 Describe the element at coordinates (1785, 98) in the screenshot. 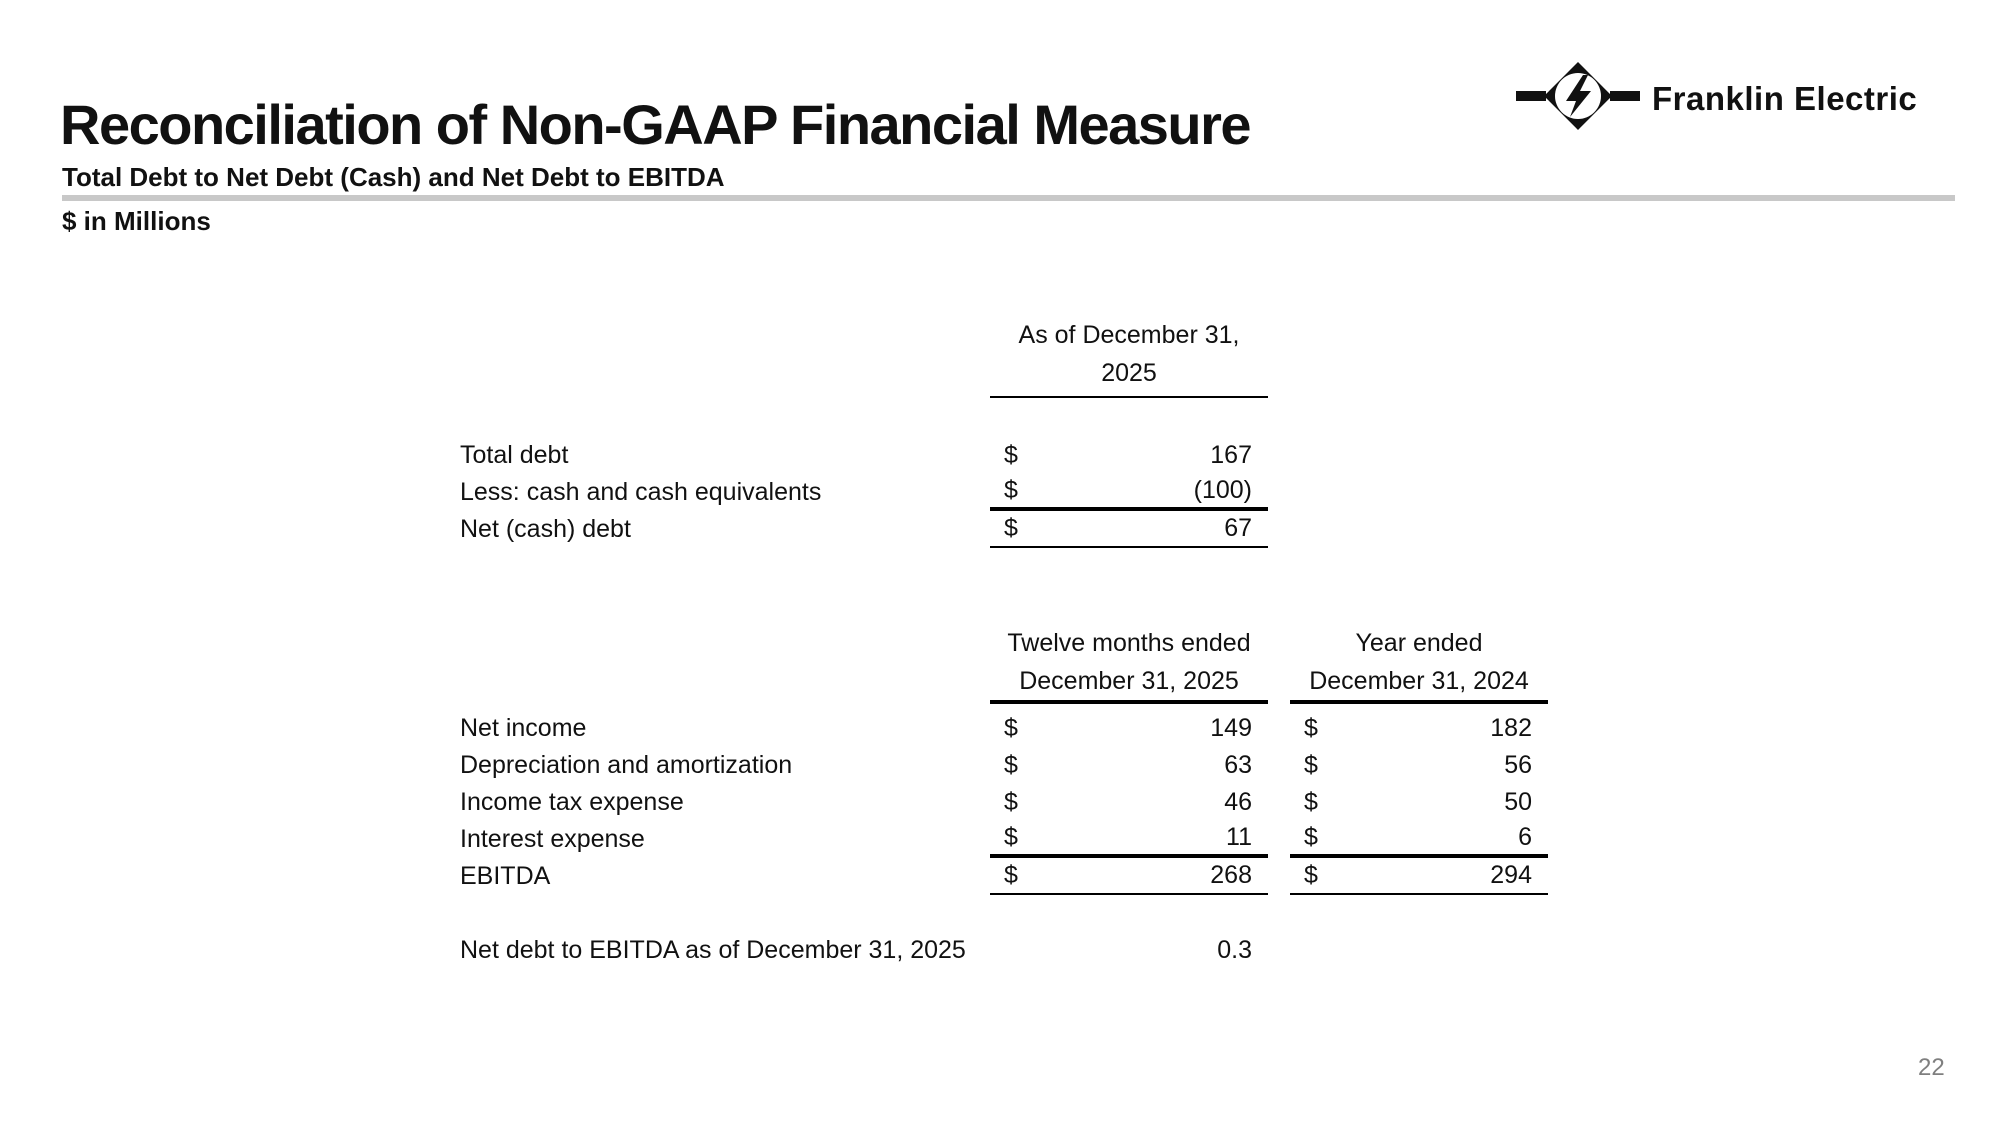

I see `logo-wordmark: Franklin Electric` at that location.